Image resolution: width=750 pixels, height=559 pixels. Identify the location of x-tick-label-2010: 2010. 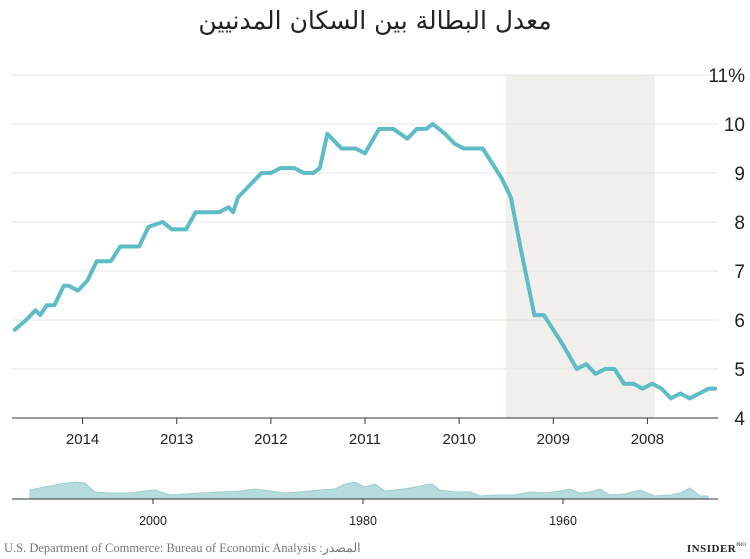
(458, 439).